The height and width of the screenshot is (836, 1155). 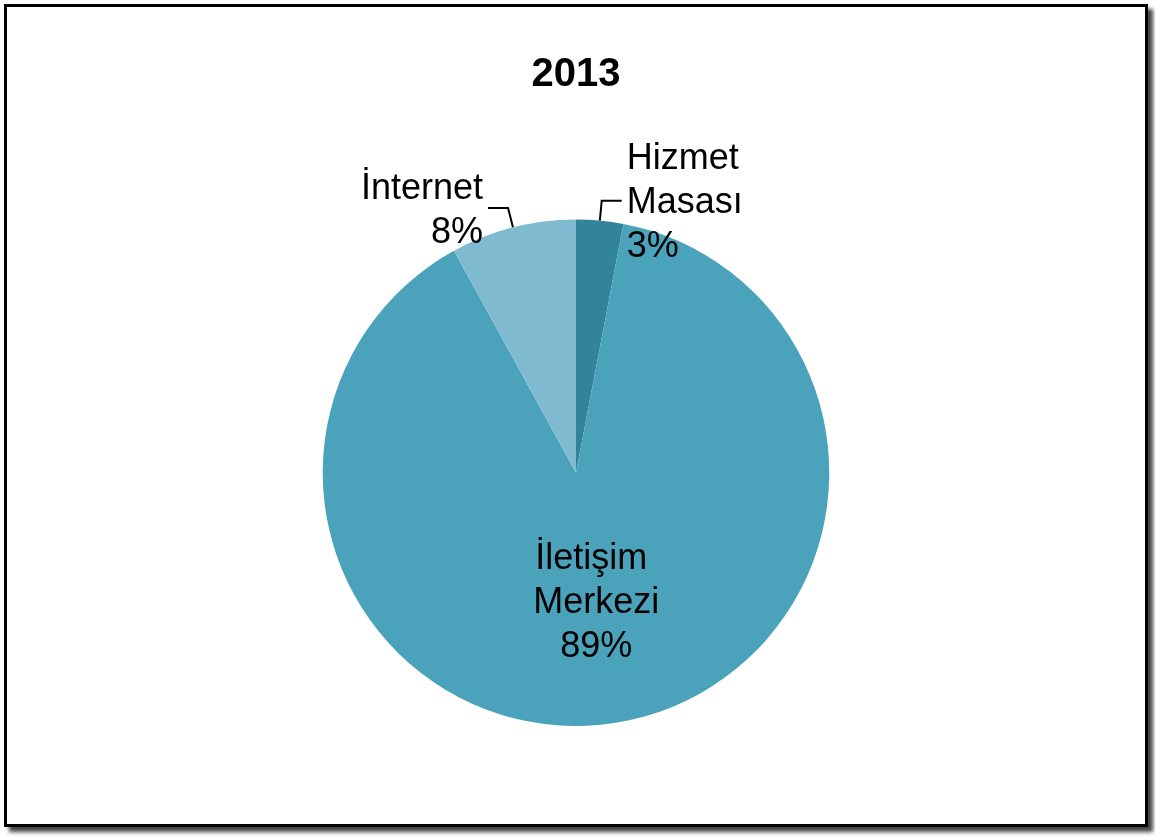 I want to click on slice-label: İletişim Merkezi, so click(x=596, y=579).